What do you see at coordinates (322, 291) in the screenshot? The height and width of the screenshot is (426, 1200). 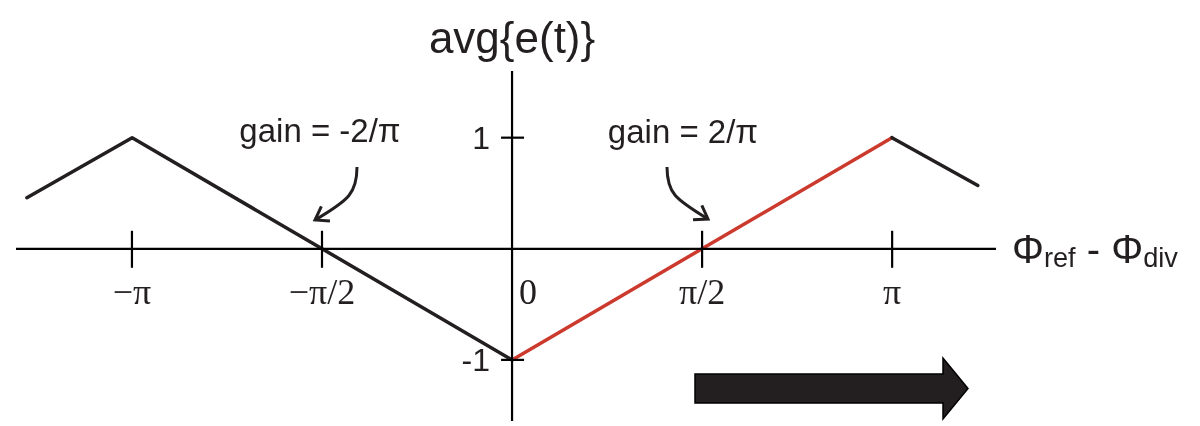 I see `x-tick-label: −π/2` at bounding box center [322, 291].